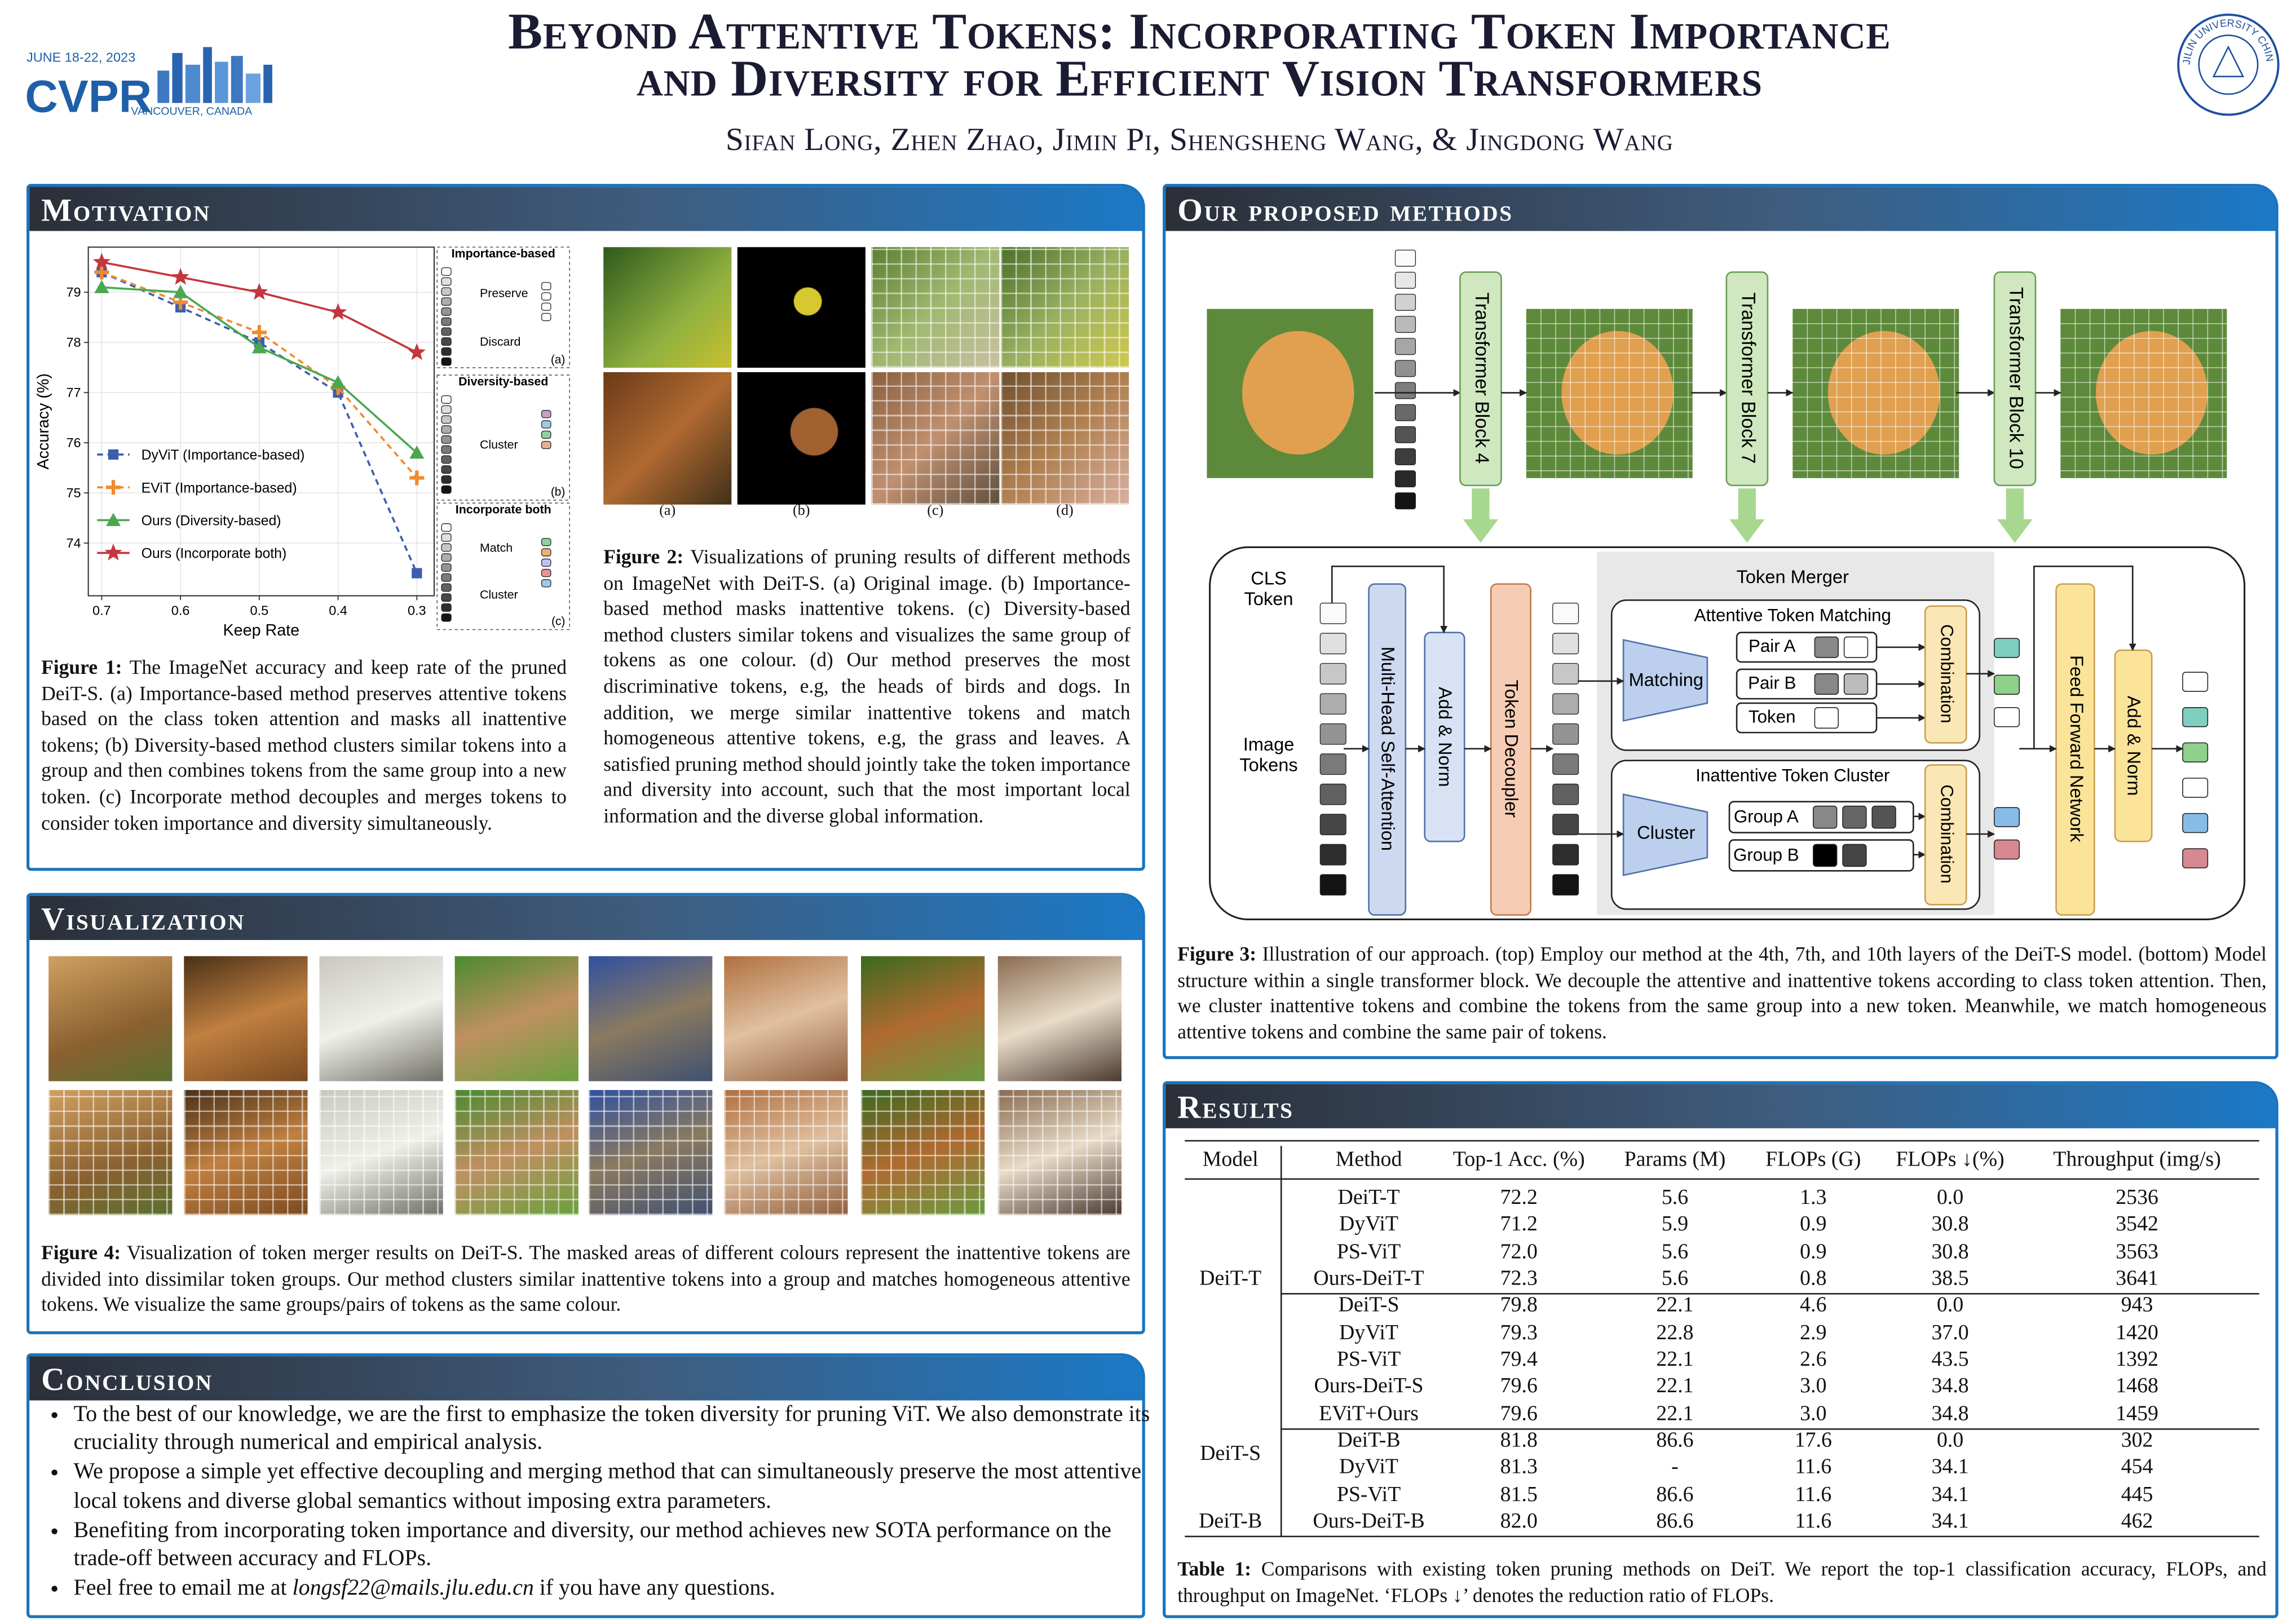  I want to click on legend-label: EViT (Importance-based), so click(219, 488).